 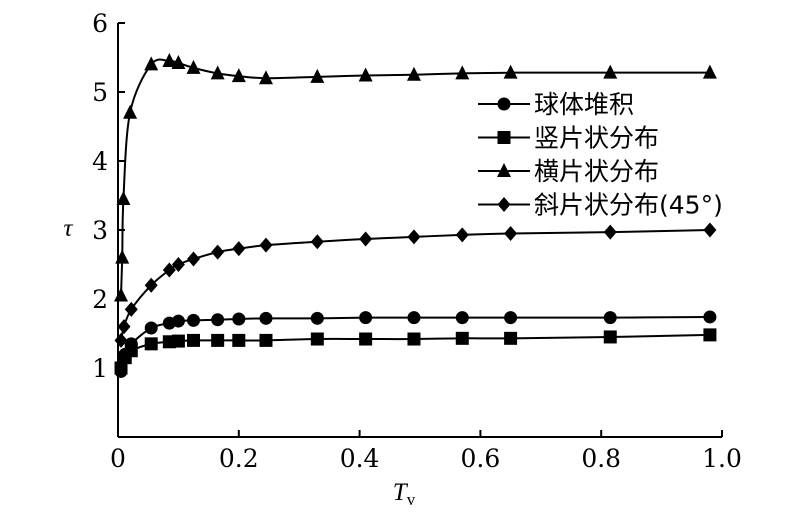 What do you see at coordinates (504, 170) in the screenshot?
I see `legend-marker-triangle` at bounding box center [504, 170].